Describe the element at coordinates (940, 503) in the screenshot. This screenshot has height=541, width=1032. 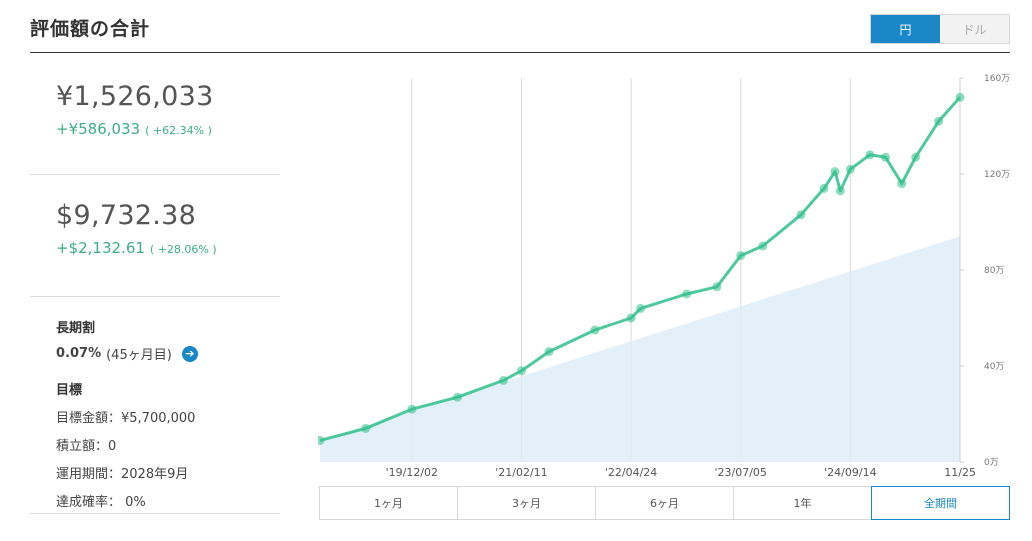
I see `range-all-button: 全期間` at that location.